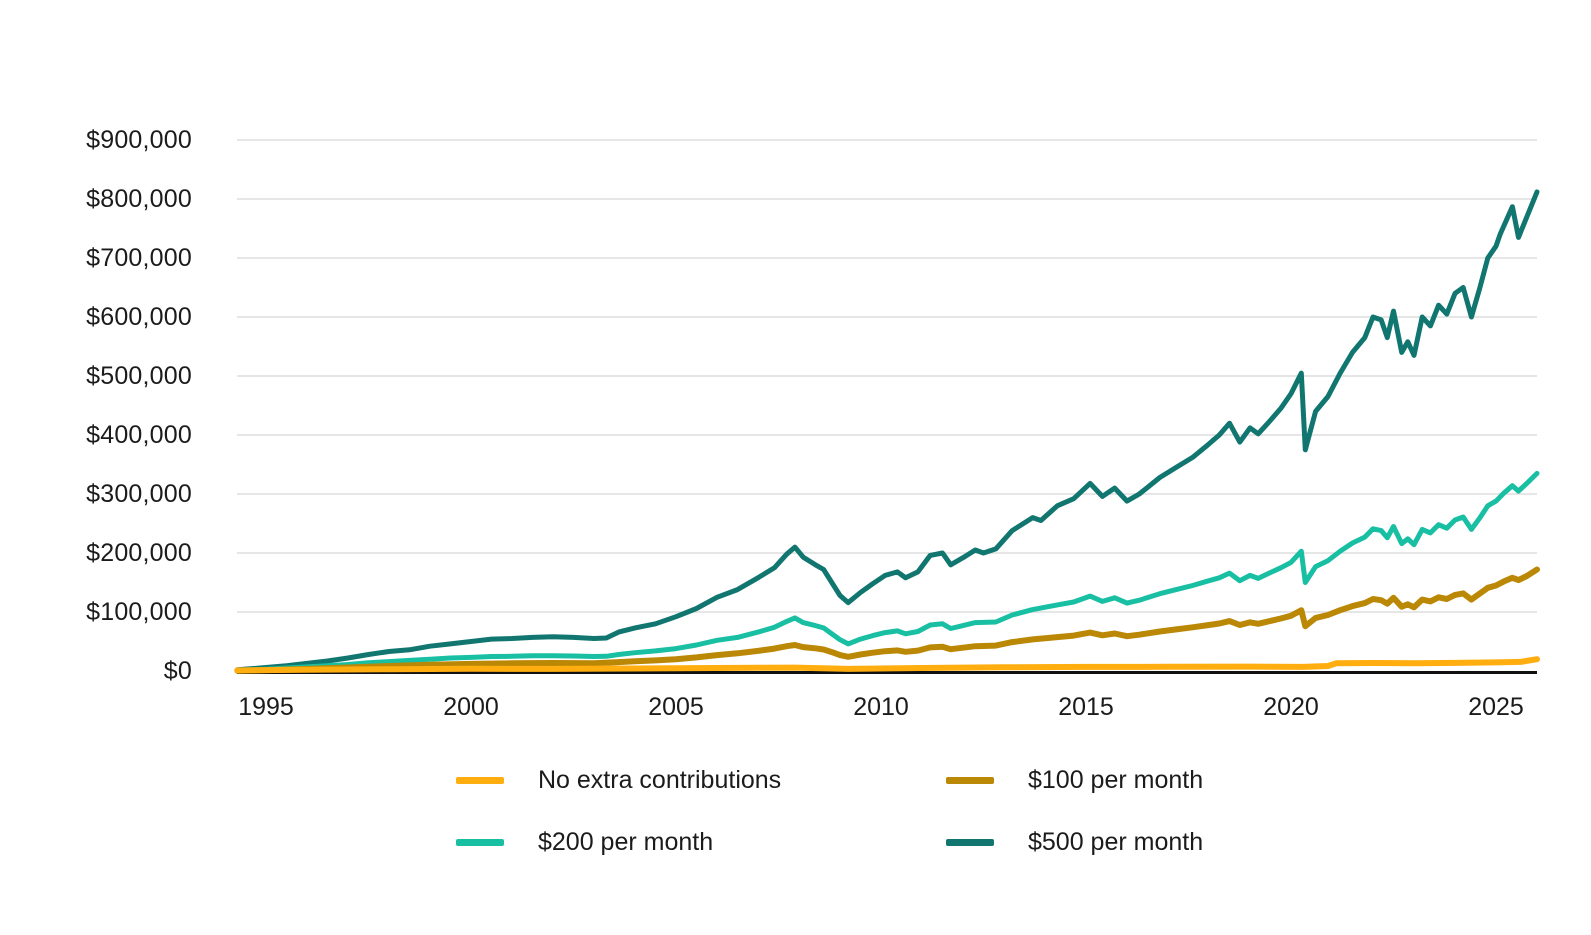 This screenshot has height=935, width=1591. What do you see at coordinates (1116, 779) in the screenshot?
I see `legend-label: $100 per month` at bounding box center [1116, 779].